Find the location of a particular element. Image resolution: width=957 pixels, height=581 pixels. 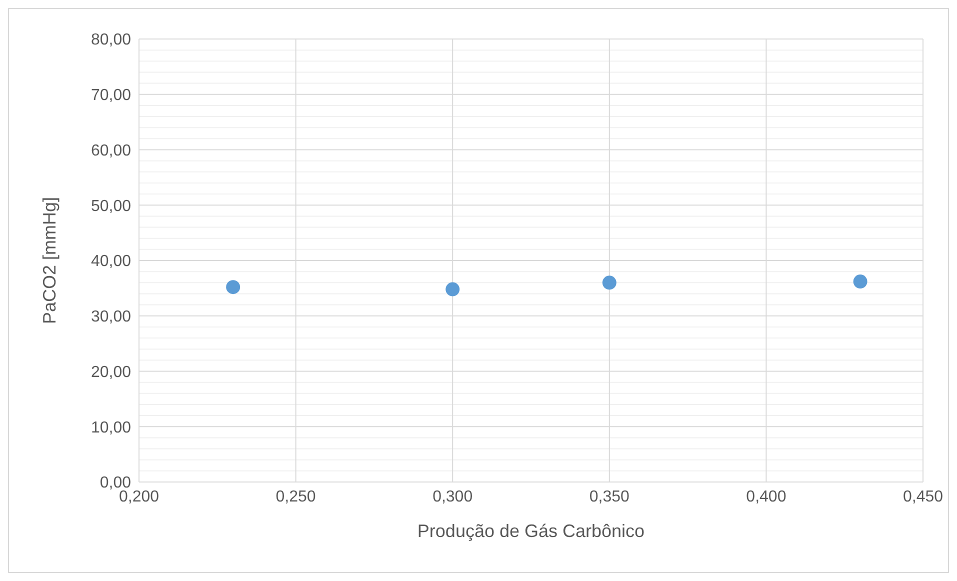

x-tick-label: 0,400 is located at coordinates (766, 497).